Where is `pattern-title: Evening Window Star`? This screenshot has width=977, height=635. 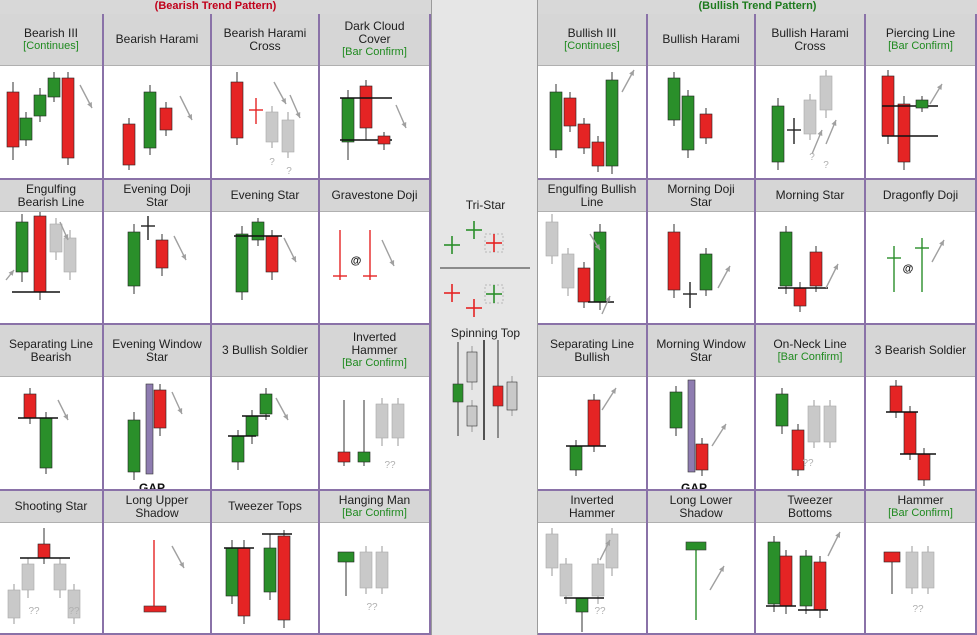
pattern-title: Evening Window Star is located at coordinates (157, 351).